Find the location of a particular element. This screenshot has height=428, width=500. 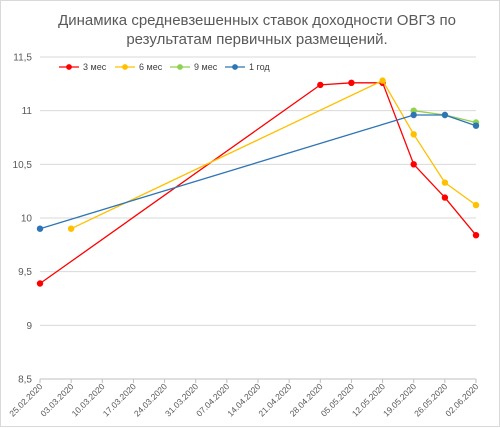

y-tick-label: 9,5 is located at coordinates (25, 272).